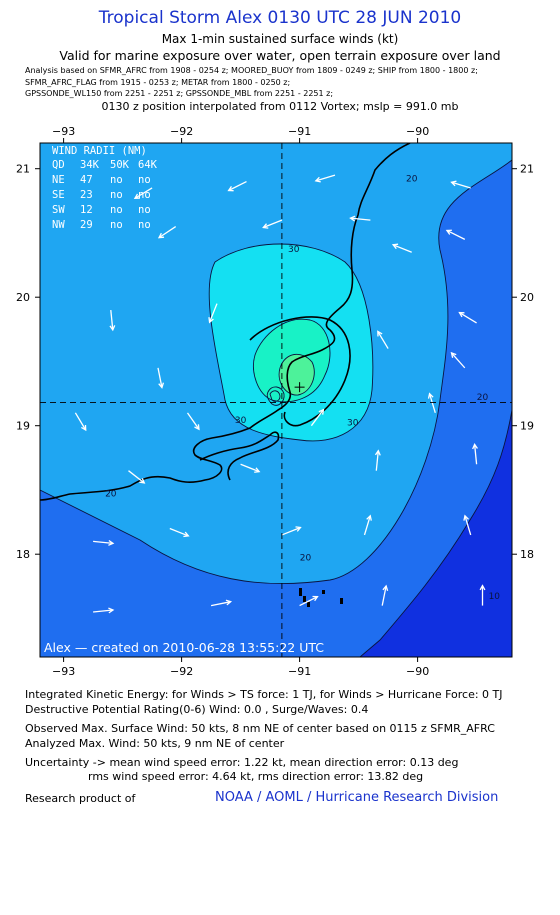 This screenshot has height=915, width=560. Describe the element at coordinates (181, 671) in the screenshot. I see `x-tick-label-bottom: −92` at that location.